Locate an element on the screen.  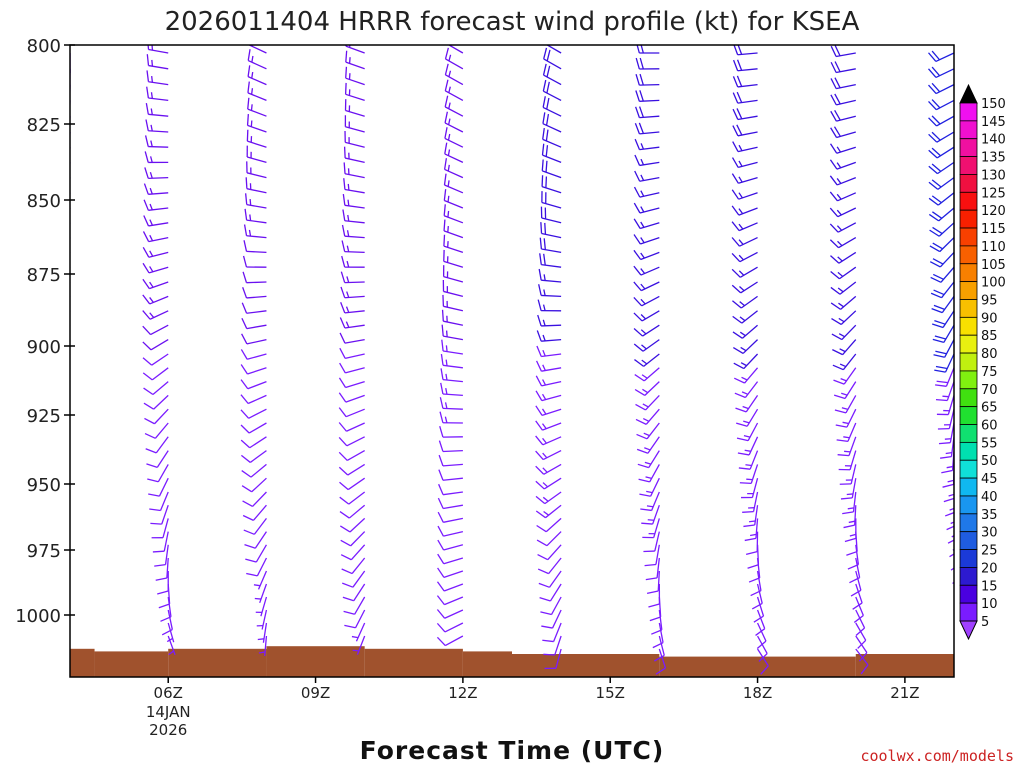
barb-column is located at coordinates (941, 350).